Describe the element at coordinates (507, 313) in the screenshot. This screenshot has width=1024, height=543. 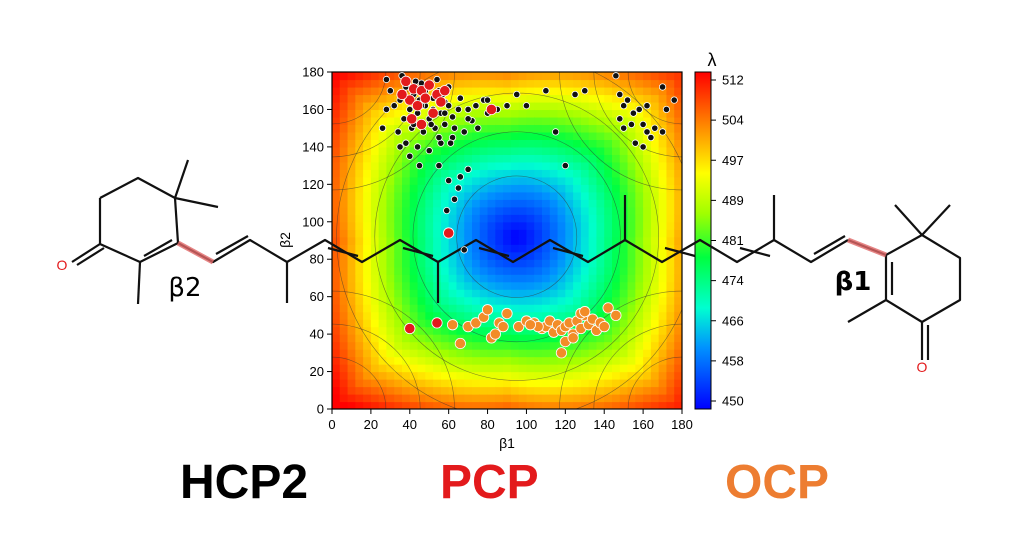
I see `data-point-ocp` at that location.